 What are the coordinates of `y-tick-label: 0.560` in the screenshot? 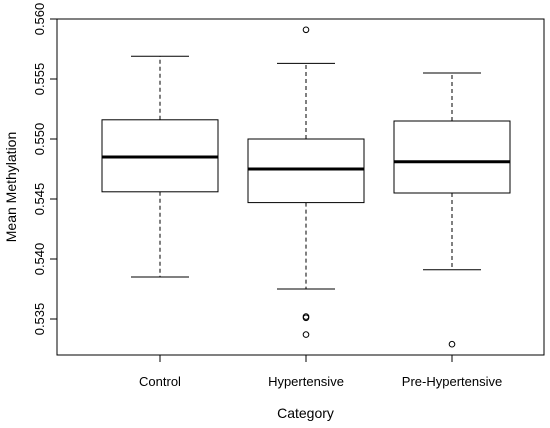 It's located at (39, 19).